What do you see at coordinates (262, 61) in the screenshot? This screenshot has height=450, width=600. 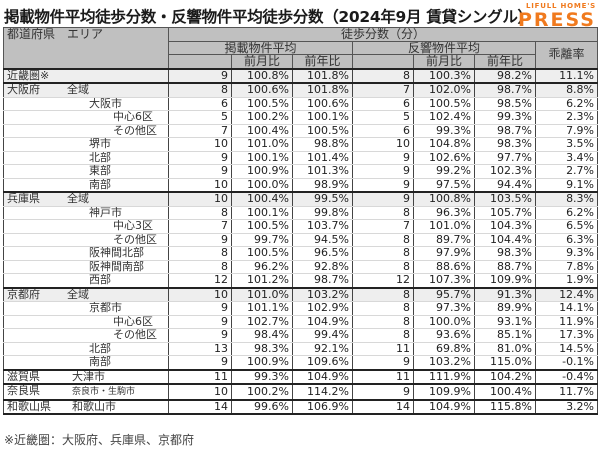 I see `header-listed-mom: 前月比` at bounding box center [262, 61].